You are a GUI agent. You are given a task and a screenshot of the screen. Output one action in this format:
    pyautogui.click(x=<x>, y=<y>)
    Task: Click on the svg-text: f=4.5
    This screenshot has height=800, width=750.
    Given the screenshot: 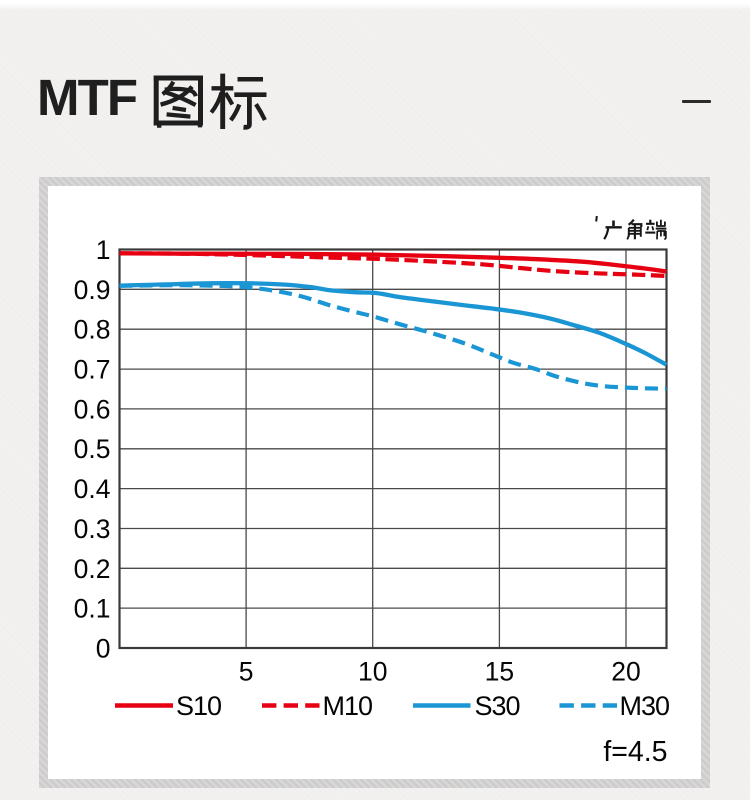 What is the action you would take?
    pyautogui.click(x=635, y=752)
    